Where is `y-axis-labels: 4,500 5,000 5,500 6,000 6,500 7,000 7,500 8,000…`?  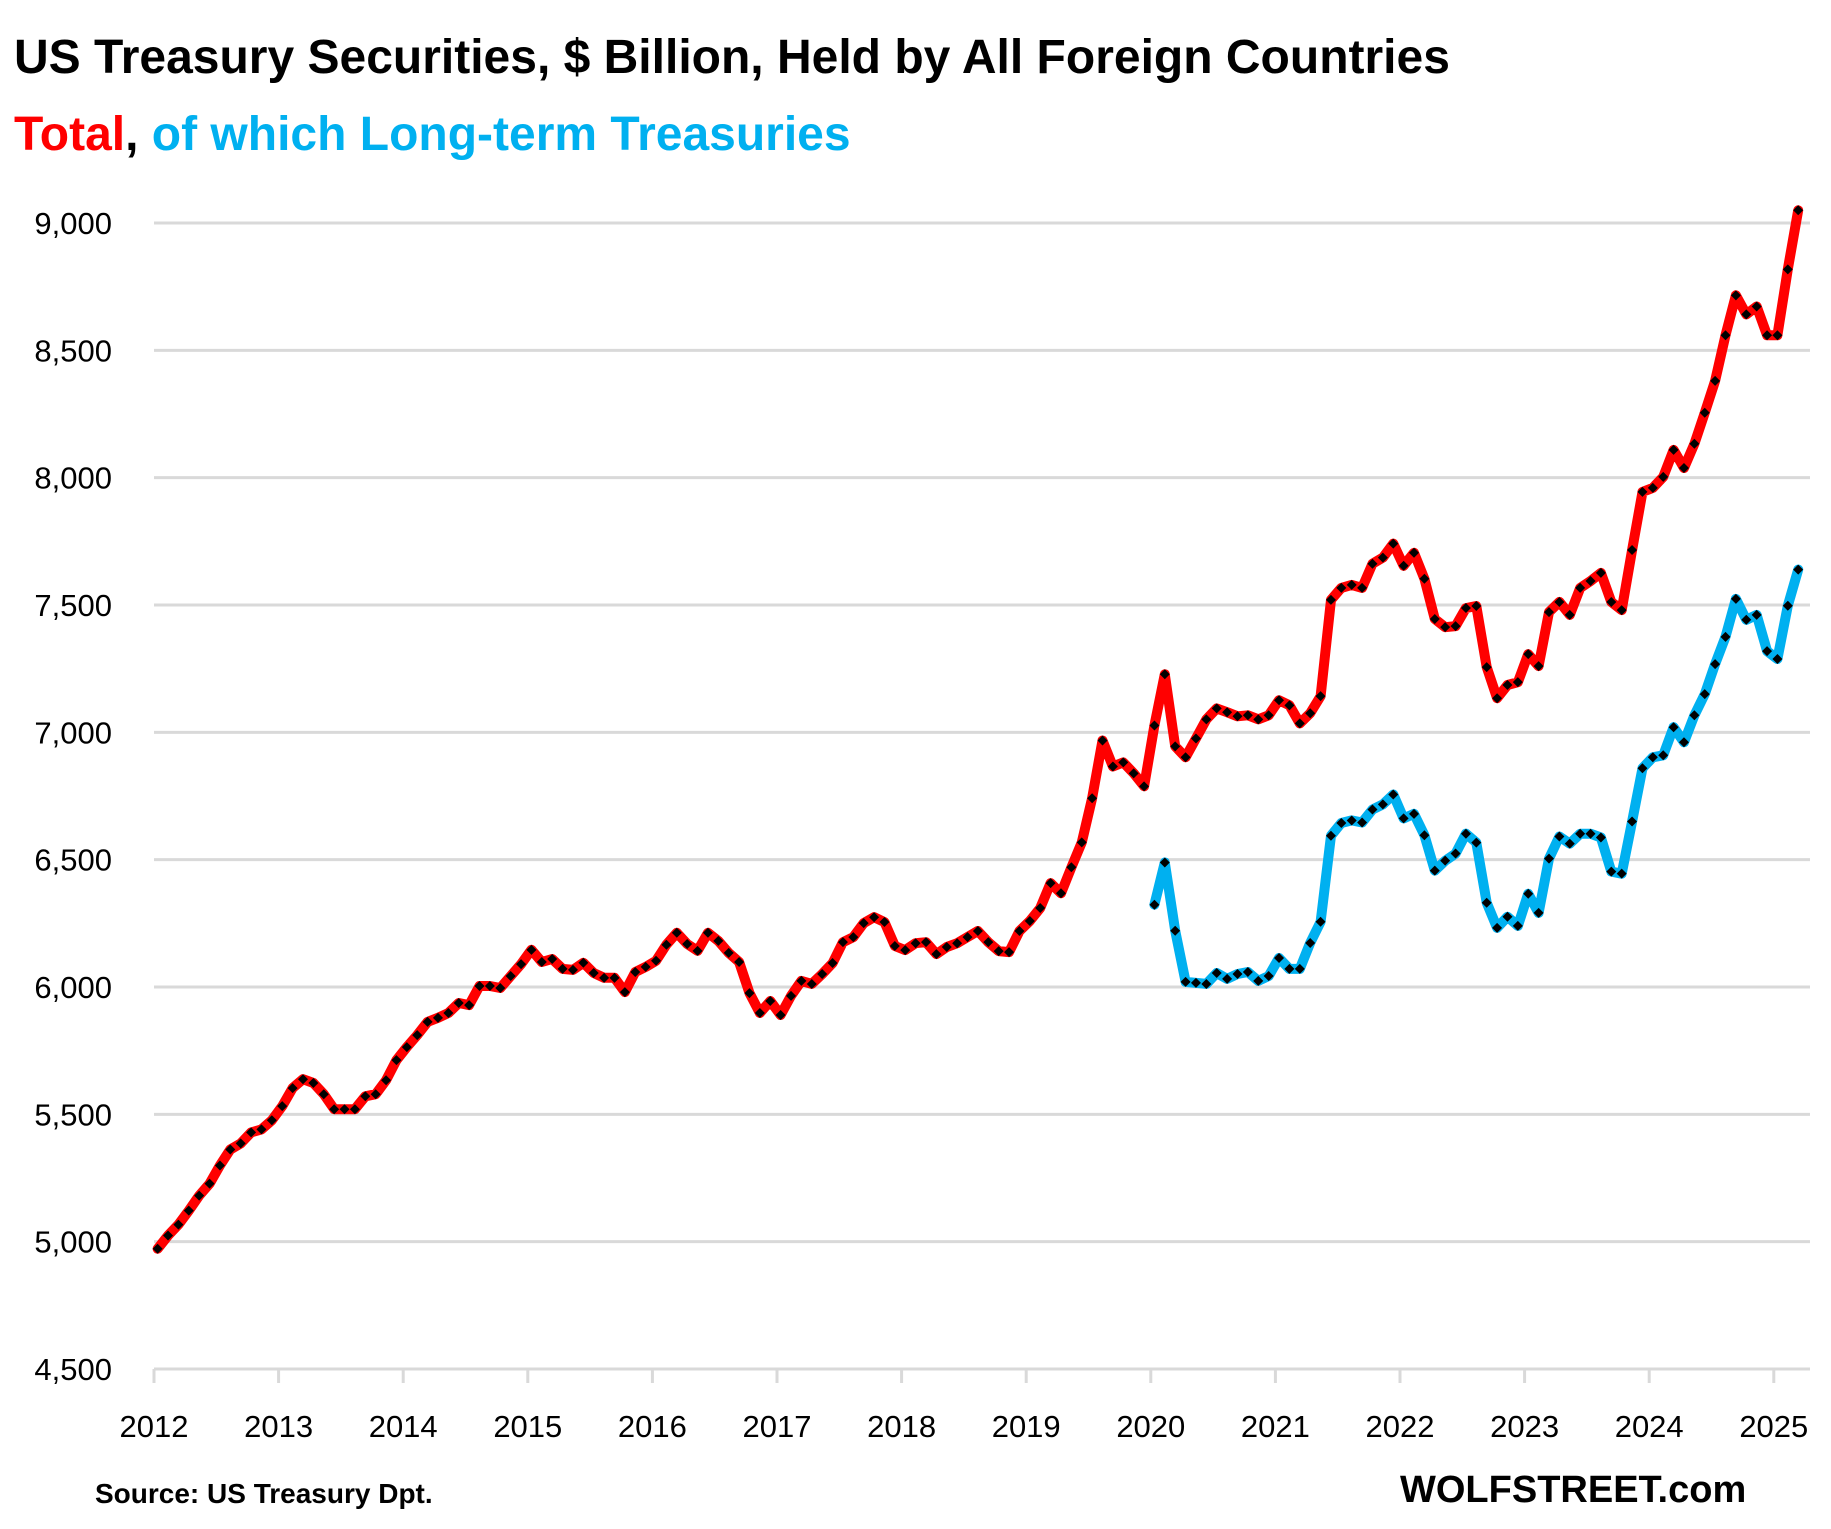
y-axis-labels: 4,500 5,000 5,500 6,000 6,500 7,000 7,500 8,000… is located at coordinates (73, 796).